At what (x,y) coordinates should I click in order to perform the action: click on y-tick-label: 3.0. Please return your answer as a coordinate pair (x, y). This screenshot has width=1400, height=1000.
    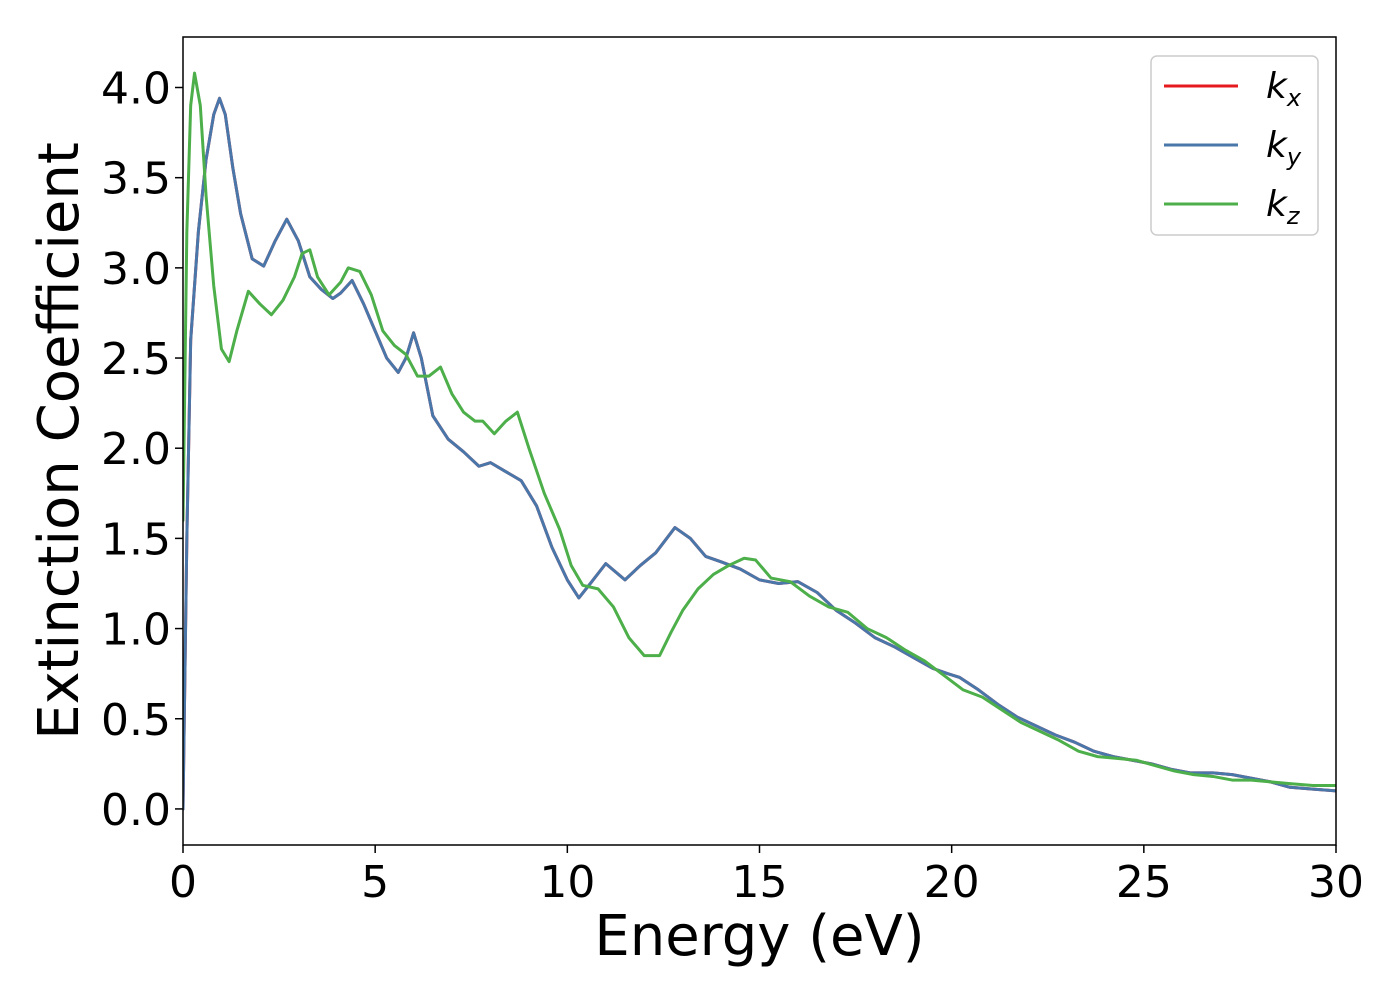
    Looking at the image, I should click on (136, 269).